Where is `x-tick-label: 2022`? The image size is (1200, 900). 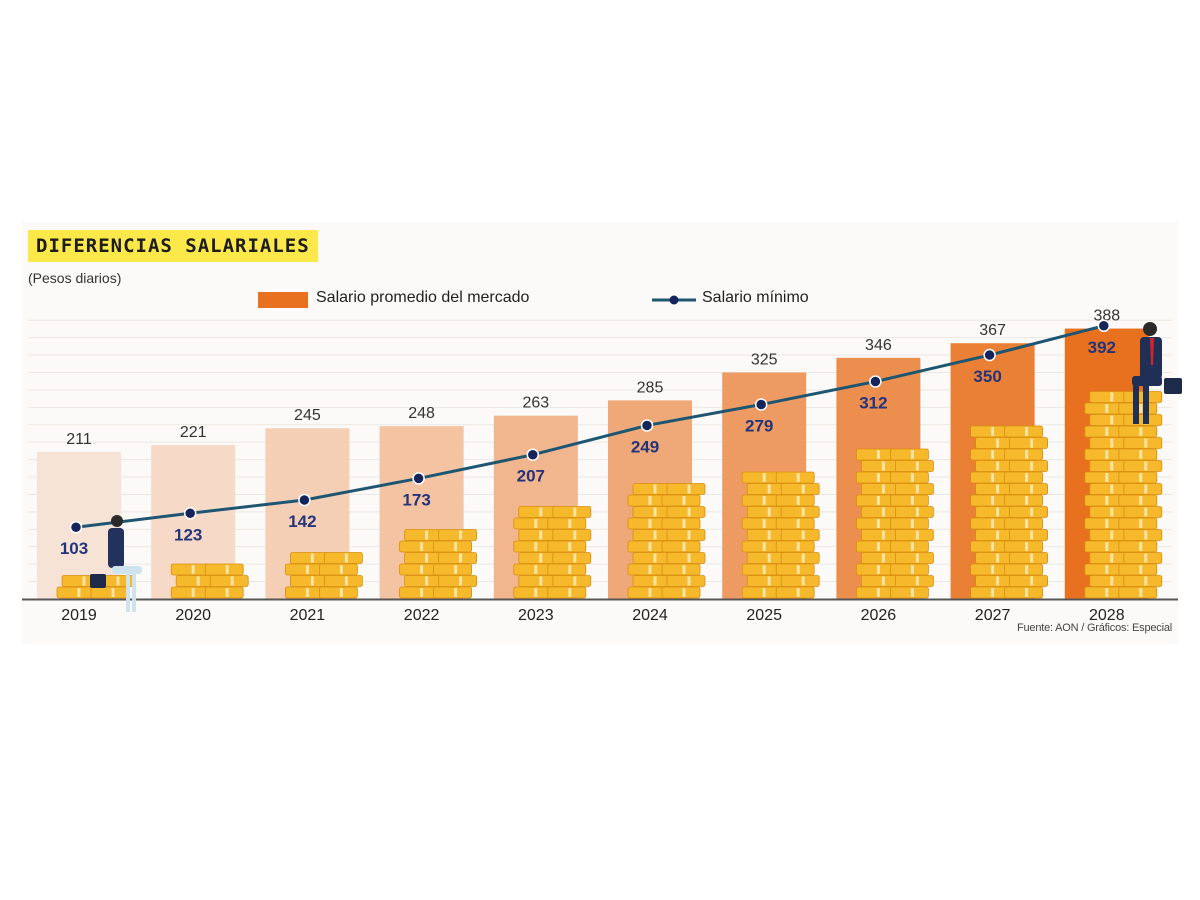
x-tick-label: 2022 is located at coordinates (422, 615).